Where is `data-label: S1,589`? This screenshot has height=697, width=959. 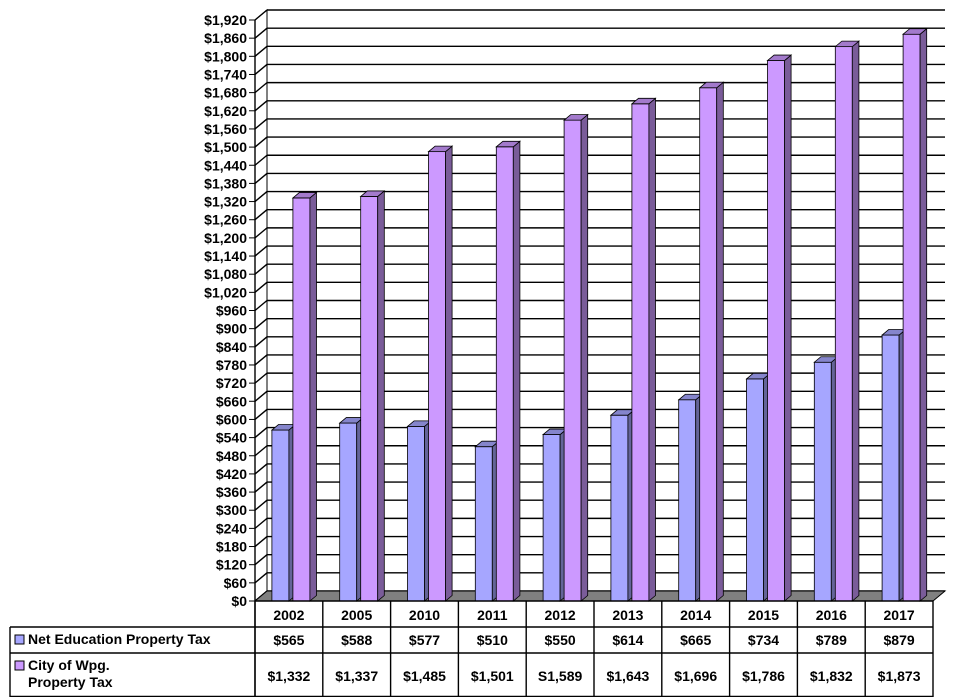
data-label: S1,589 is located at coordinates (560, 676).